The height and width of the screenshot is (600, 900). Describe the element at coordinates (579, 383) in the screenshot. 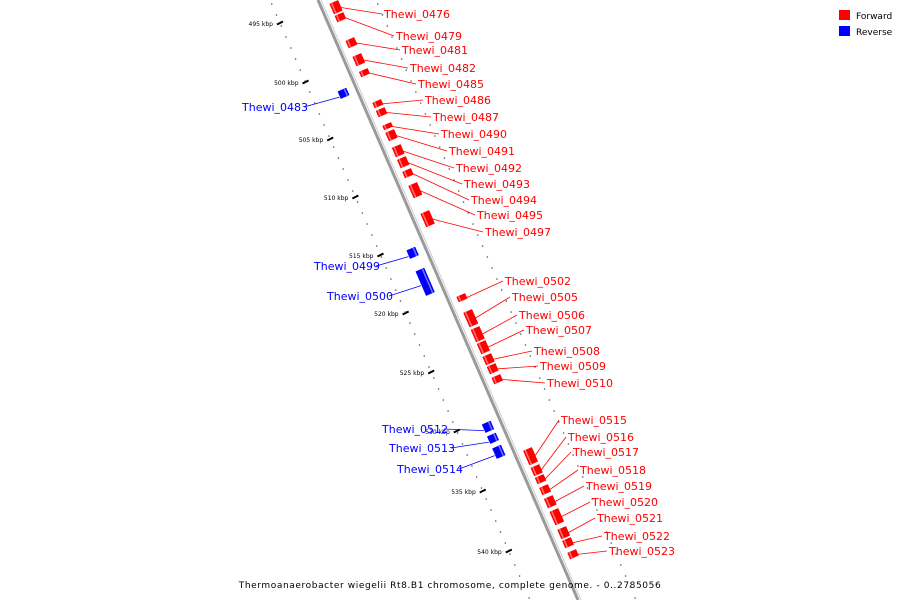

I see `gene-label-thewi-0510: Thewi_0510` at that location.